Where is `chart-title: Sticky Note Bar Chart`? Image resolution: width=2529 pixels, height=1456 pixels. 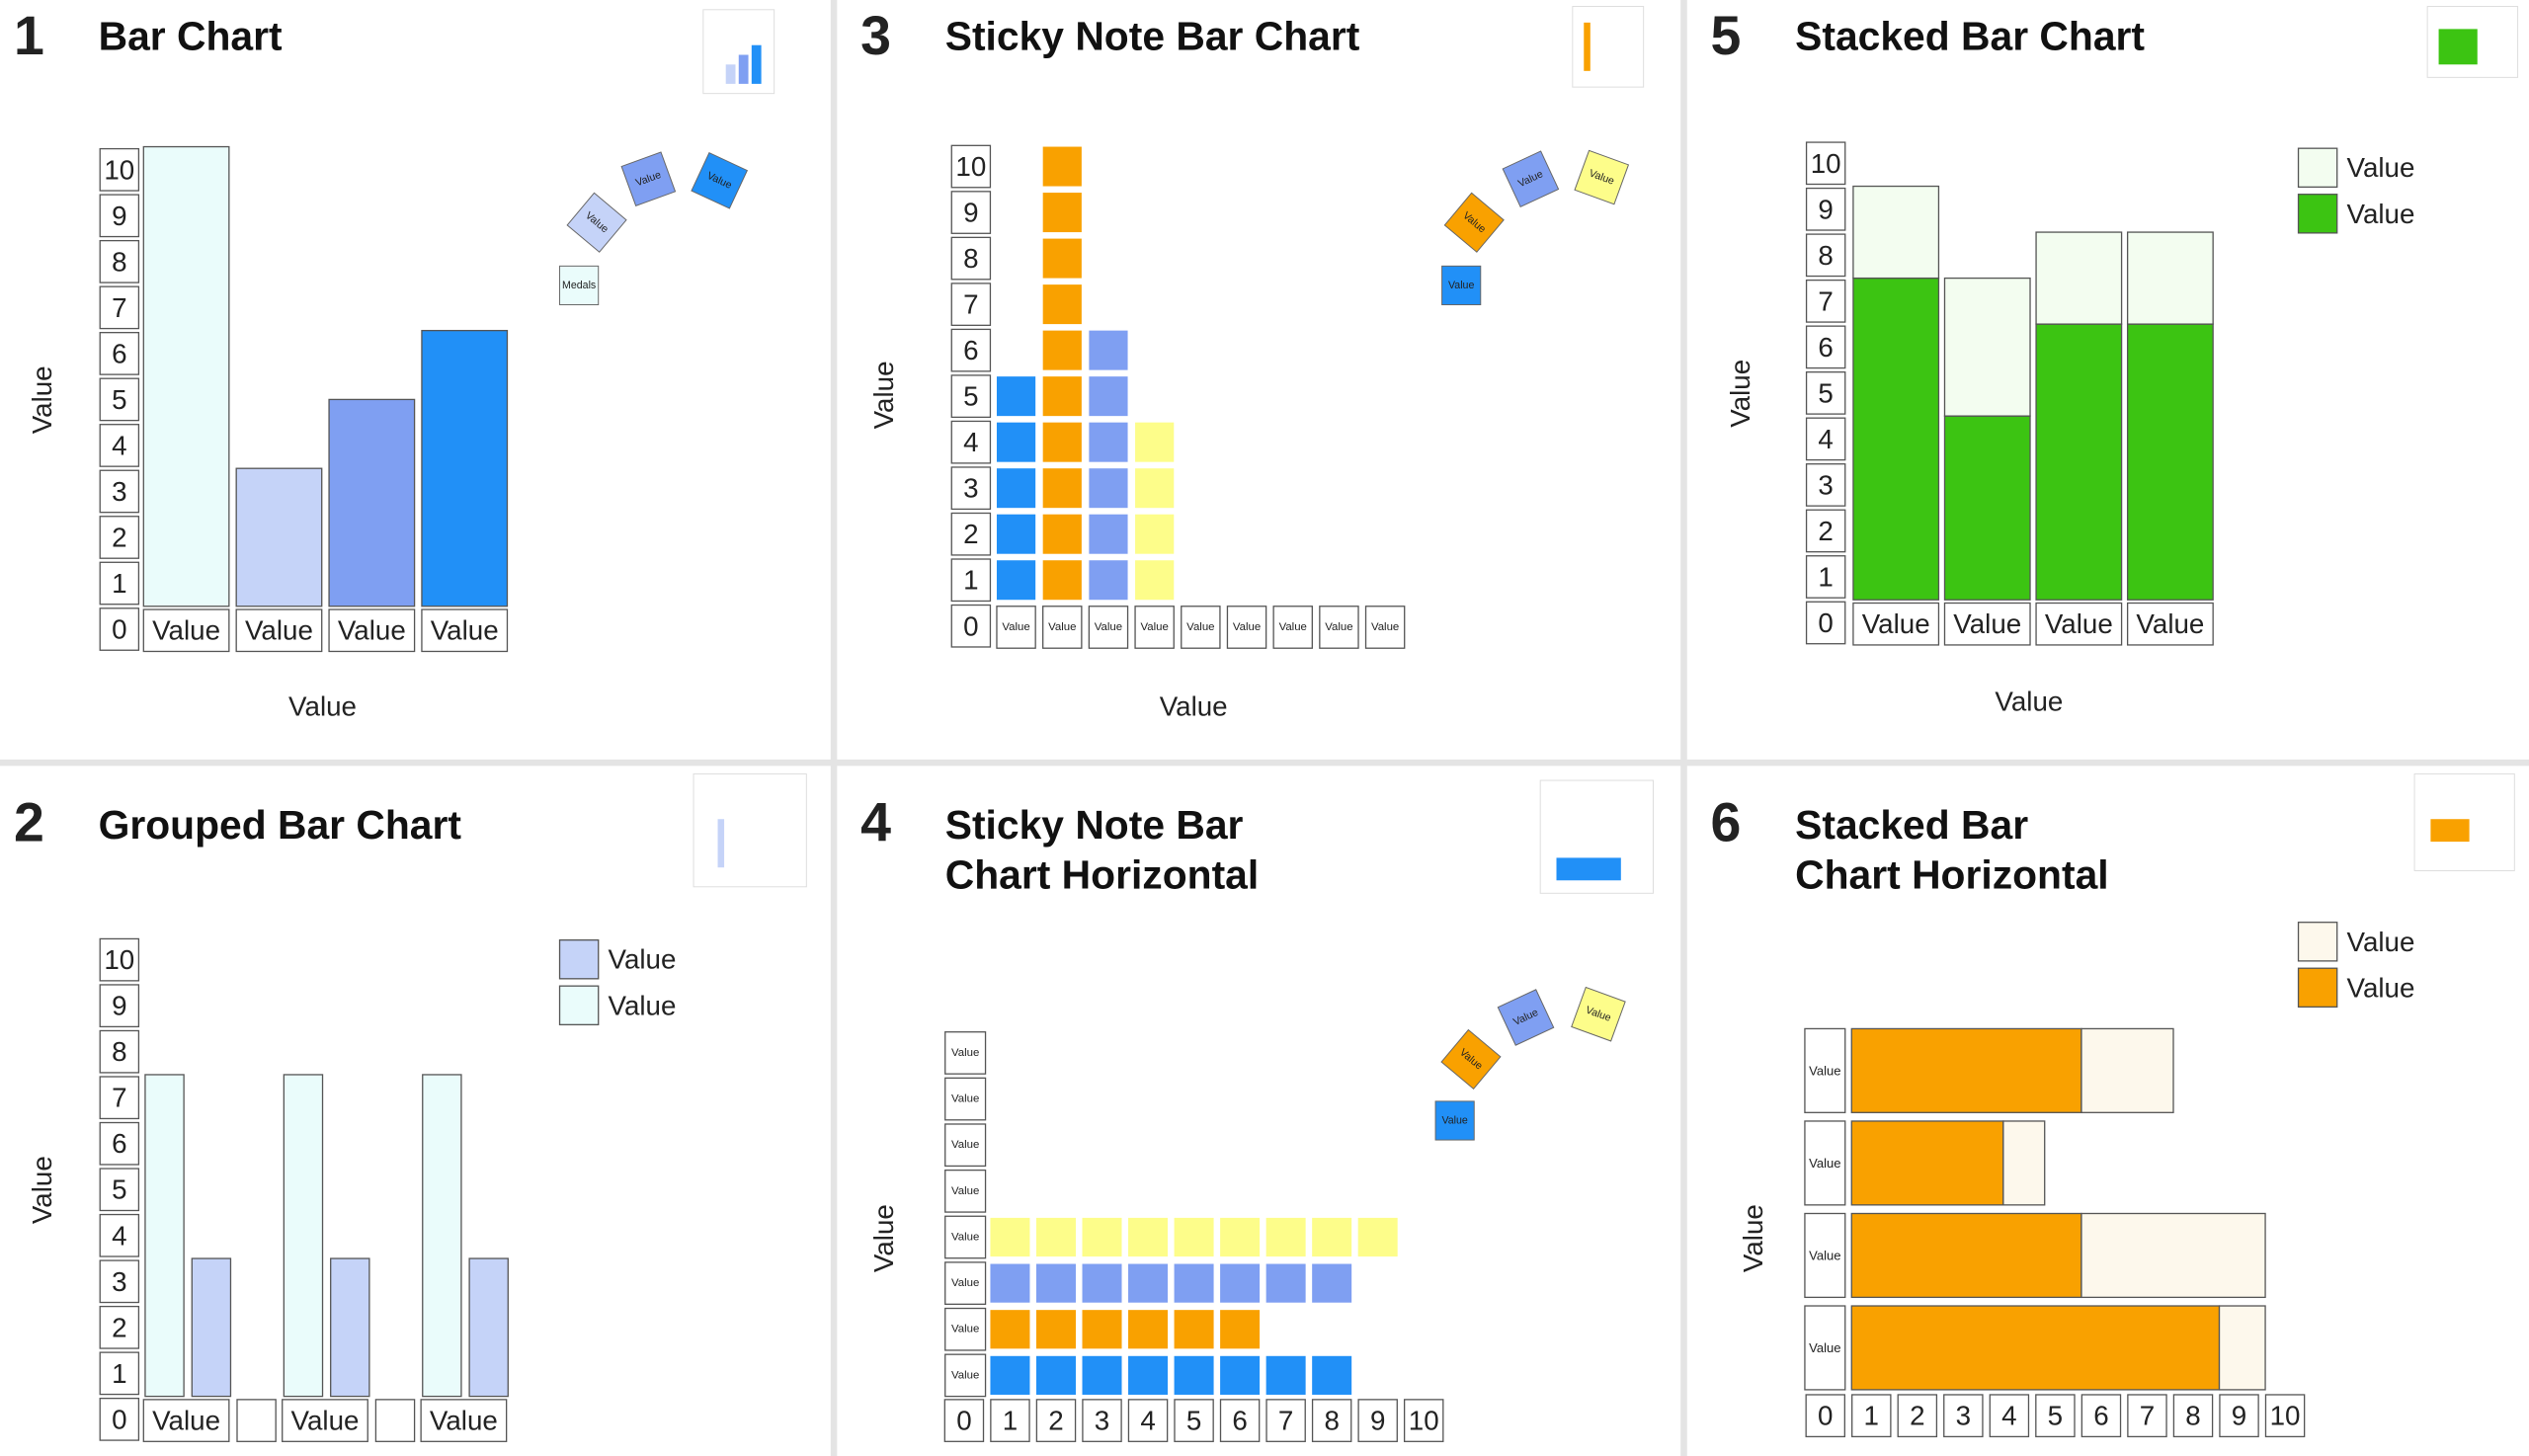 chart-title: Sticky Note Bar Chart is located at coordinates (1152, 37).